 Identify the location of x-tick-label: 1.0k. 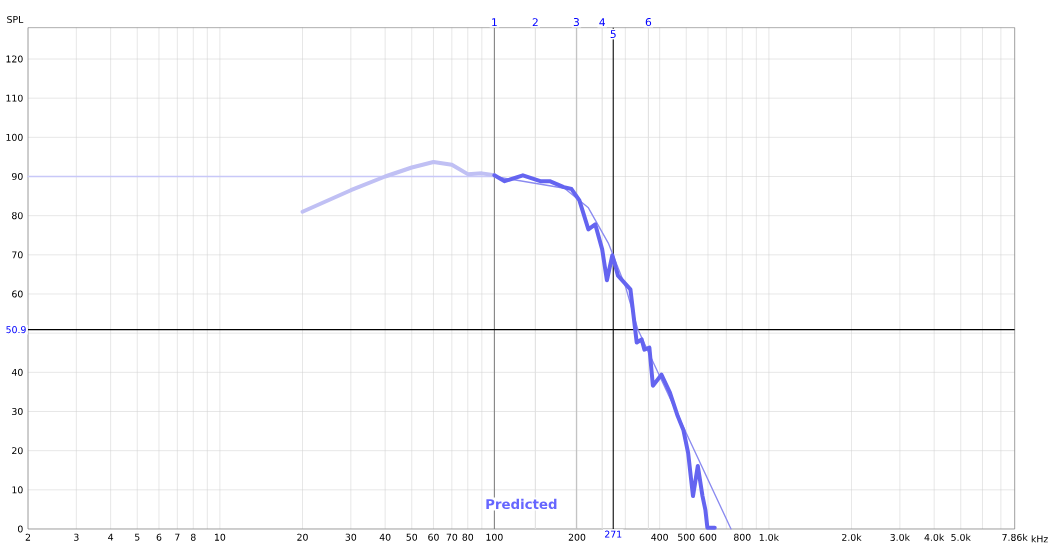
(769, 537).